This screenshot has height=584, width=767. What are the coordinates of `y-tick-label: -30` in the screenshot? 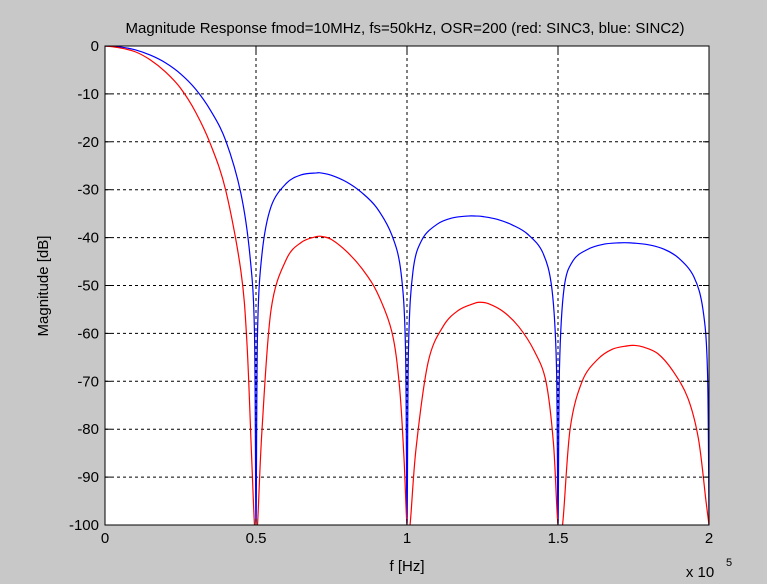 It's located at (88, 190).